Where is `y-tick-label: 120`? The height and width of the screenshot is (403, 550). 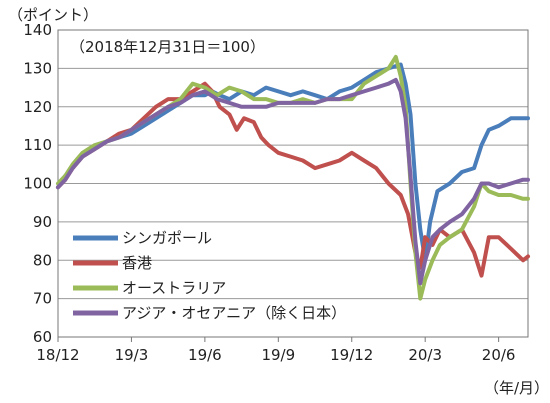 y-tick-label: 120 is located at coordinates (37, 107).